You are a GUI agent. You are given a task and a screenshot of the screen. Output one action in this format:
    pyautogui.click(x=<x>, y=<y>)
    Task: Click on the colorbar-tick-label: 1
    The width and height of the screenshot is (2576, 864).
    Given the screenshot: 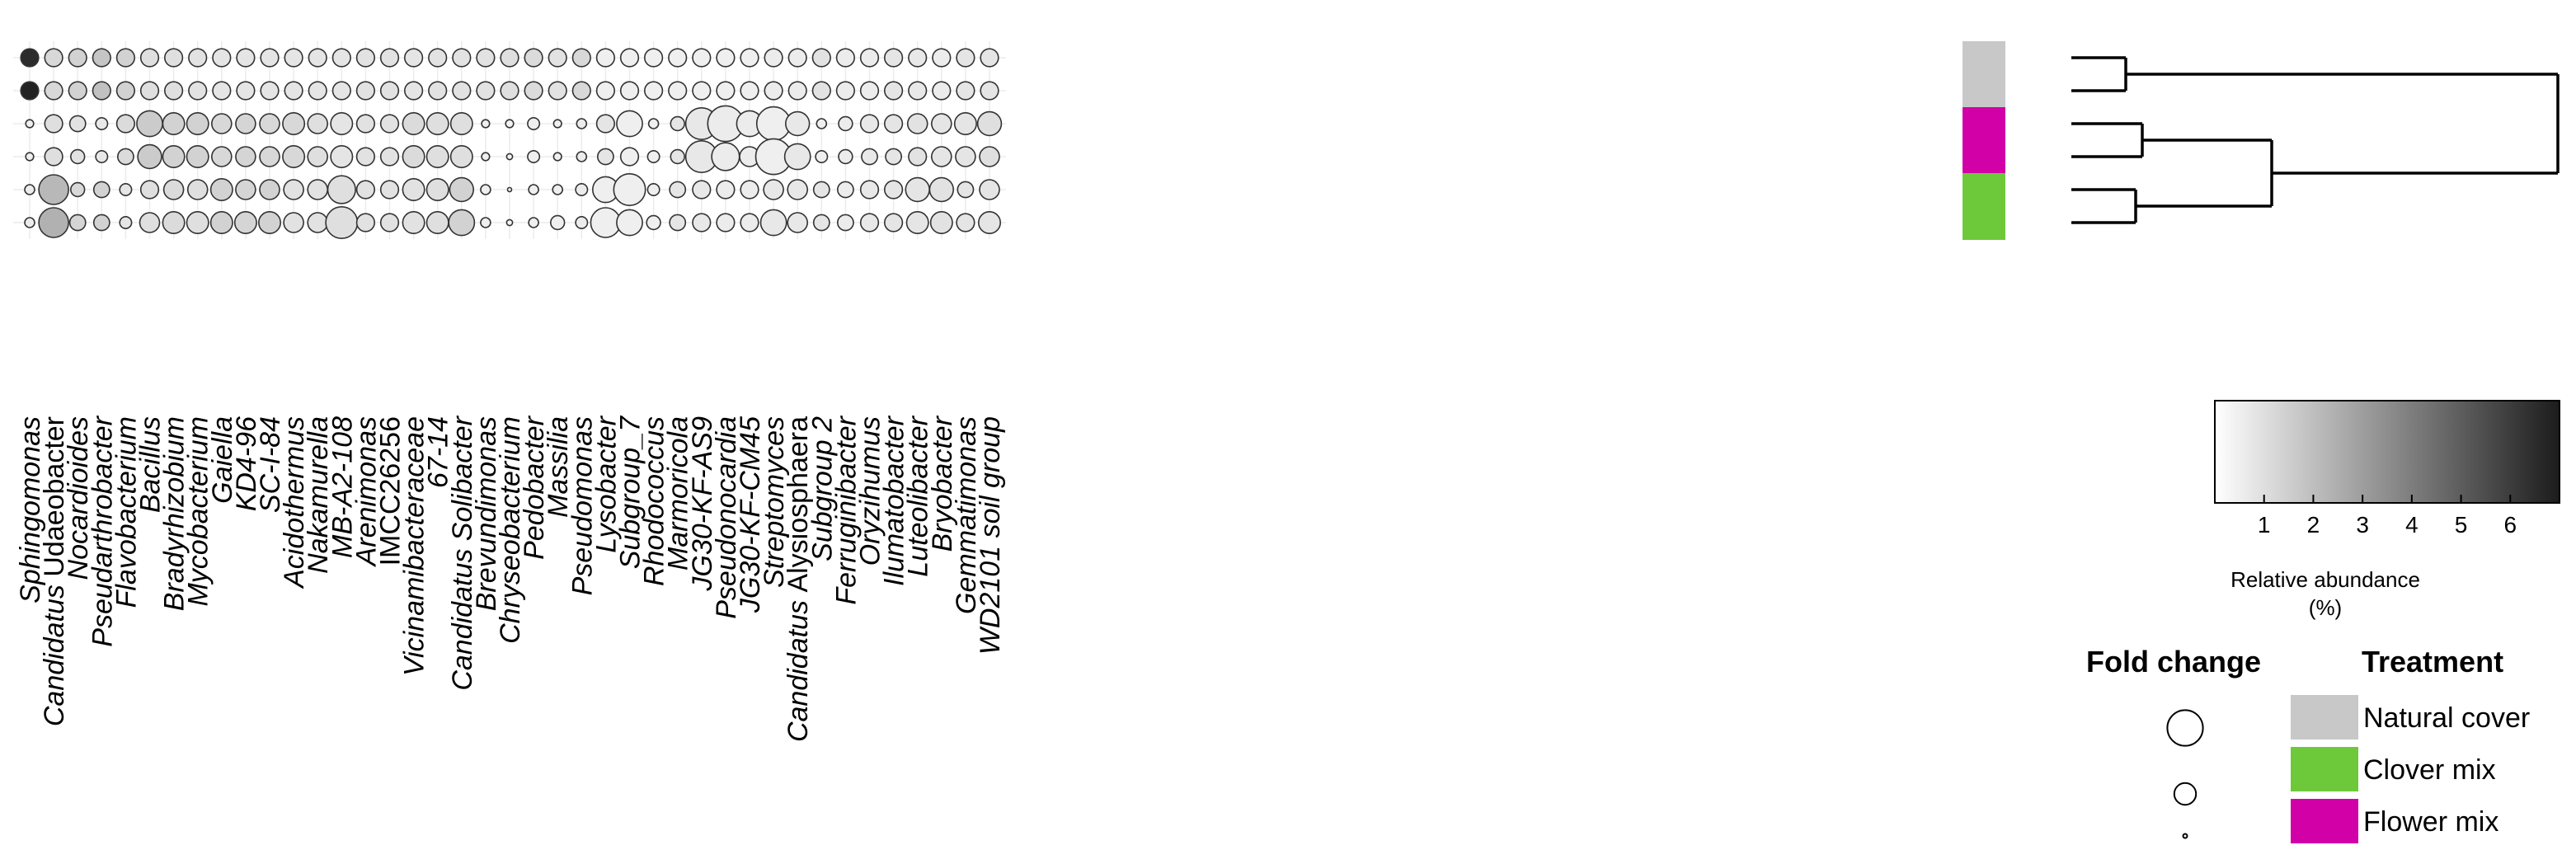 What is the action you would take?
    pyautogui.click(x=2264, y=525)
    